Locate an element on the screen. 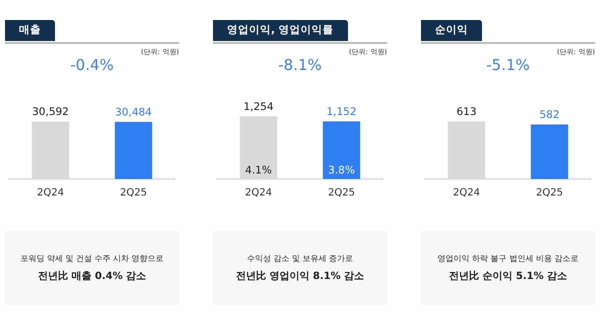  text: 전년比 매출 0.4% 감소 is located at coordinates (92, 276).